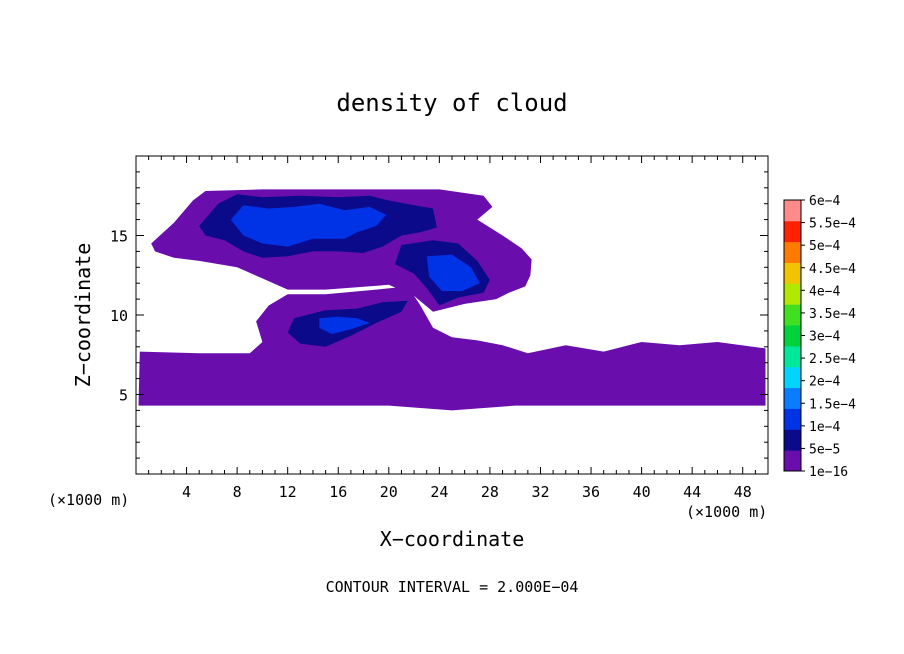 Image resolution: width=904 pixels, height=654 pixels. Describe the element at coordinates (832, 359) in the screenshot. I see `colorbar-label: 2.5e−4` at that location.